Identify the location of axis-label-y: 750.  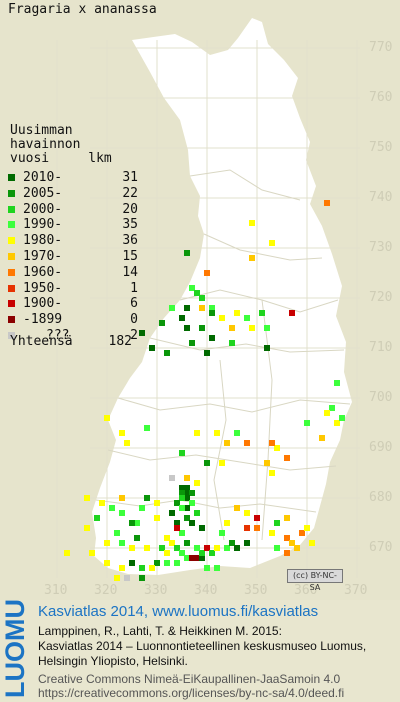
(381, 147).